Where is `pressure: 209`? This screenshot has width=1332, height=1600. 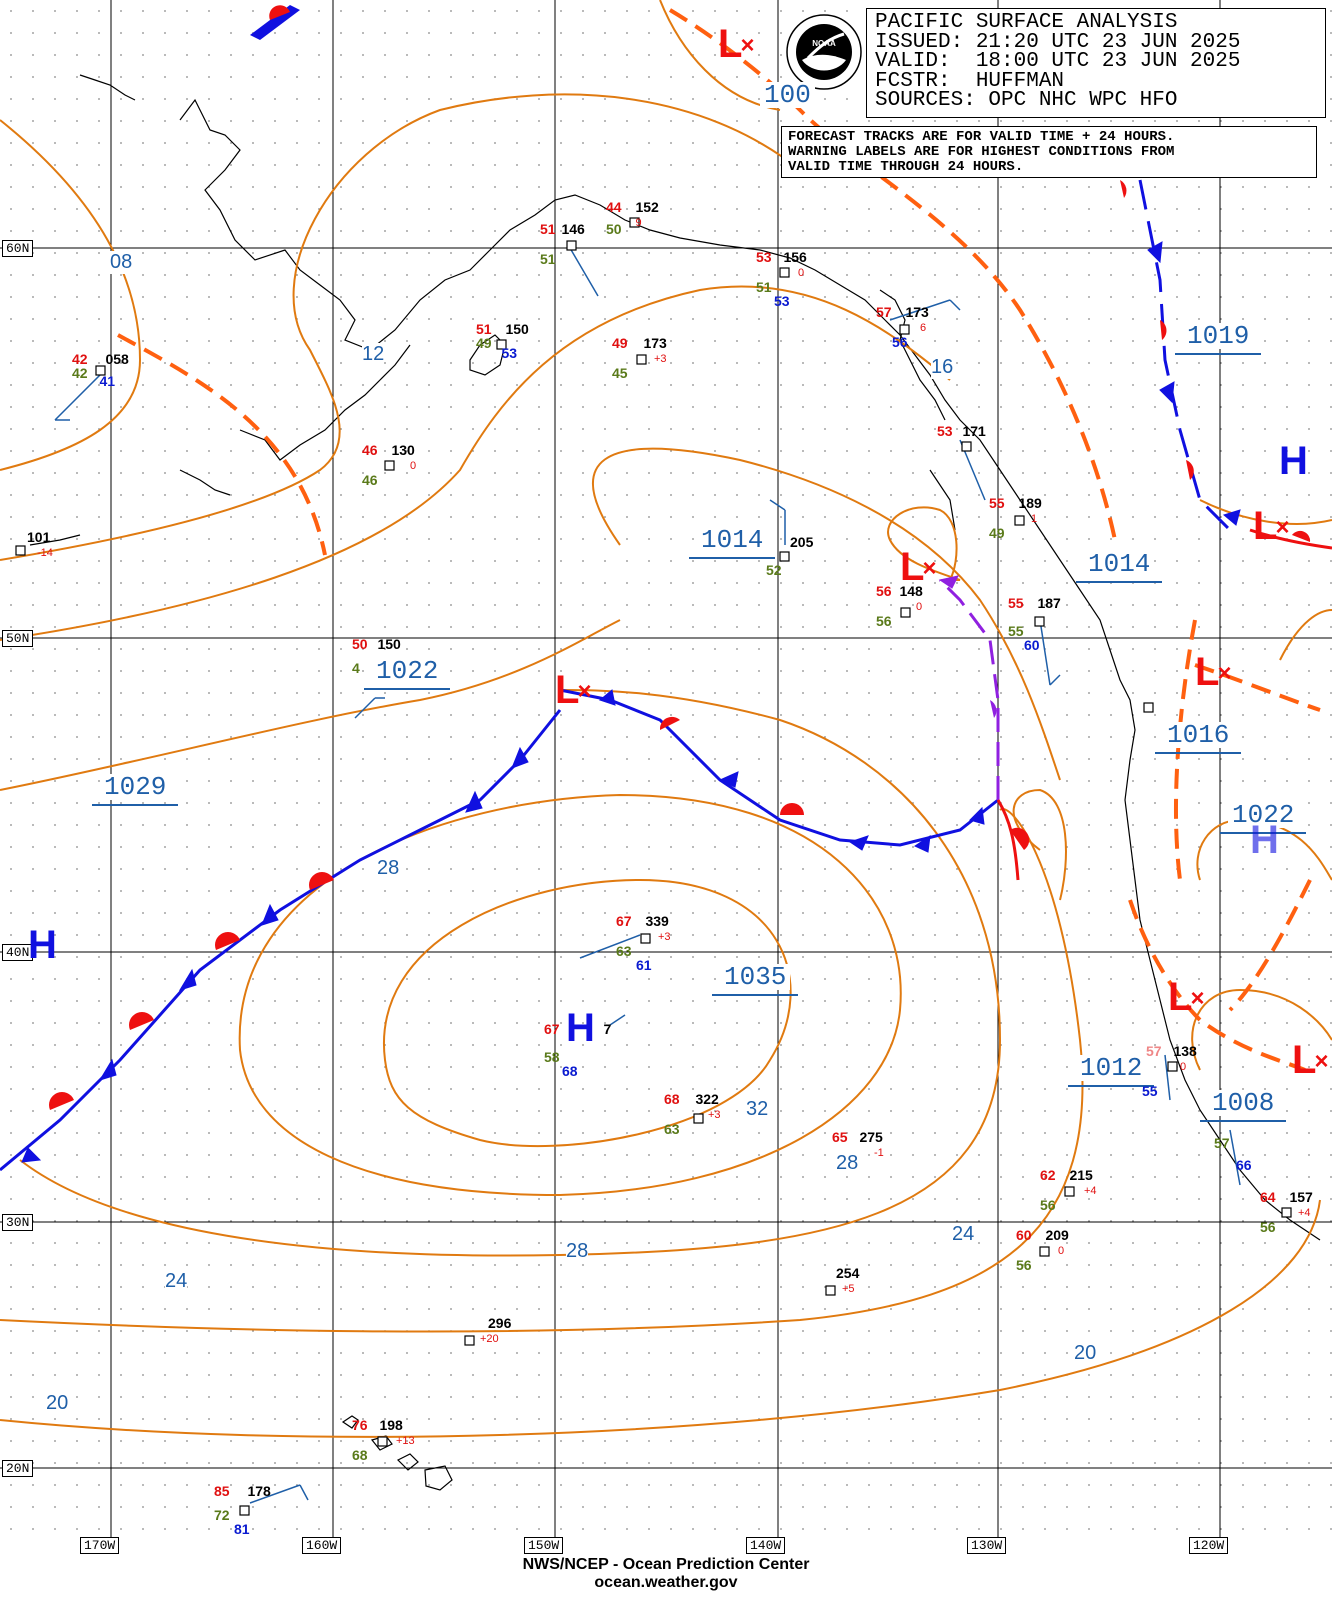 pressure: 209 is located at coordinates (1057, 1235).